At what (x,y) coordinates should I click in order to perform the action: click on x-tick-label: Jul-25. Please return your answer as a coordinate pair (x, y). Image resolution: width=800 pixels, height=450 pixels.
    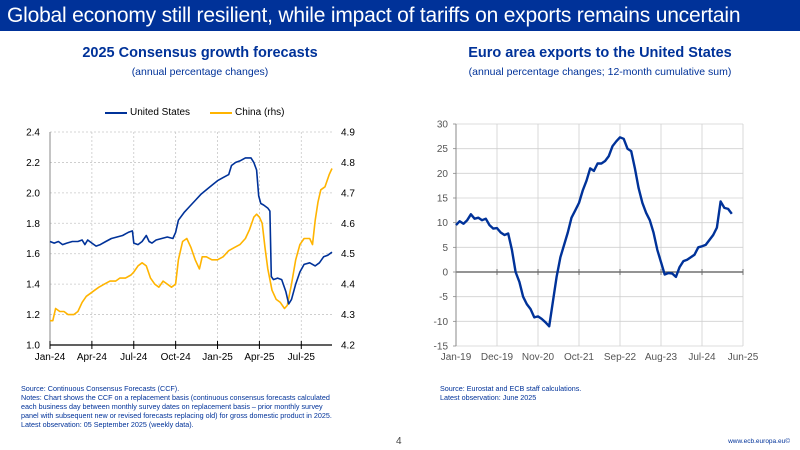
    Looking at the image, I should click on (302, 357).